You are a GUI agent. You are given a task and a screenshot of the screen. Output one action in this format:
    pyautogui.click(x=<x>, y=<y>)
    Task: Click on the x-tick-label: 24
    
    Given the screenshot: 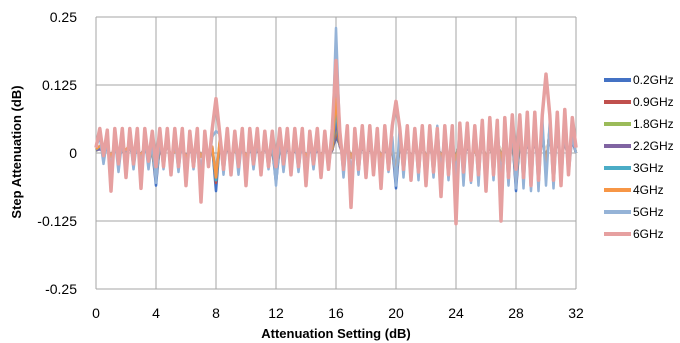 What is the action you would take?
    pyautogui.click(x=456, y=313)
    